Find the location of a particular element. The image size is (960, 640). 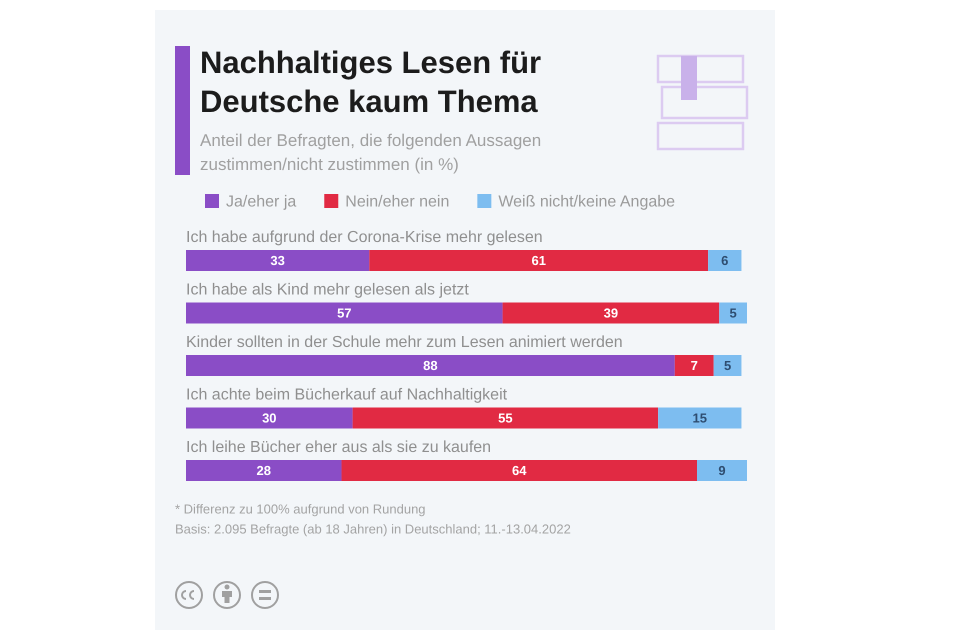

data-label: 33 is located at coordinates (277, 260).